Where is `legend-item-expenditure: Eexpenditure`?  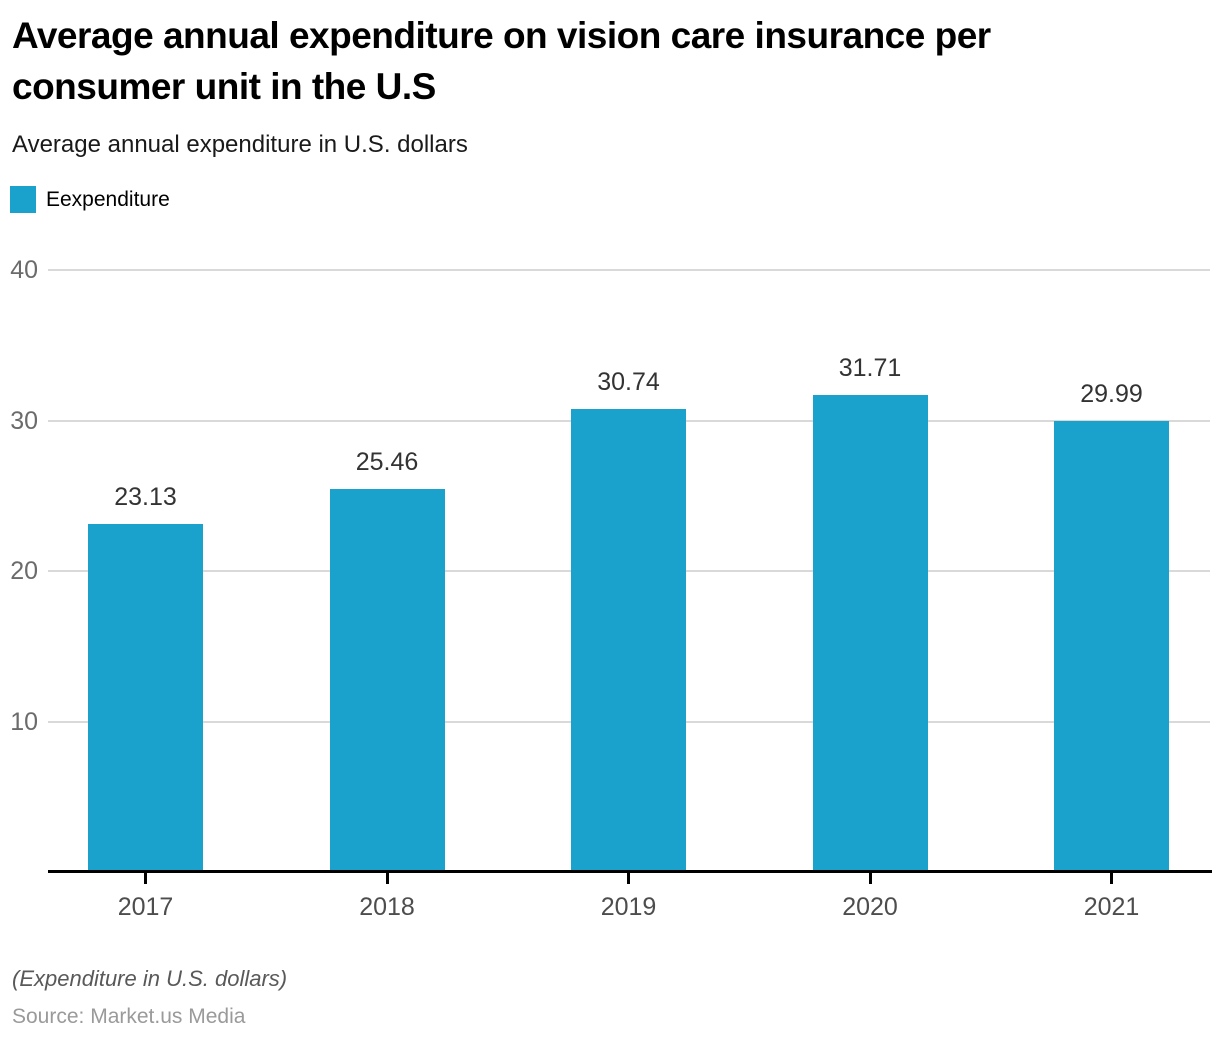
legend-item-expenditure: Eexpenditure is located at coordinates (90, 199).